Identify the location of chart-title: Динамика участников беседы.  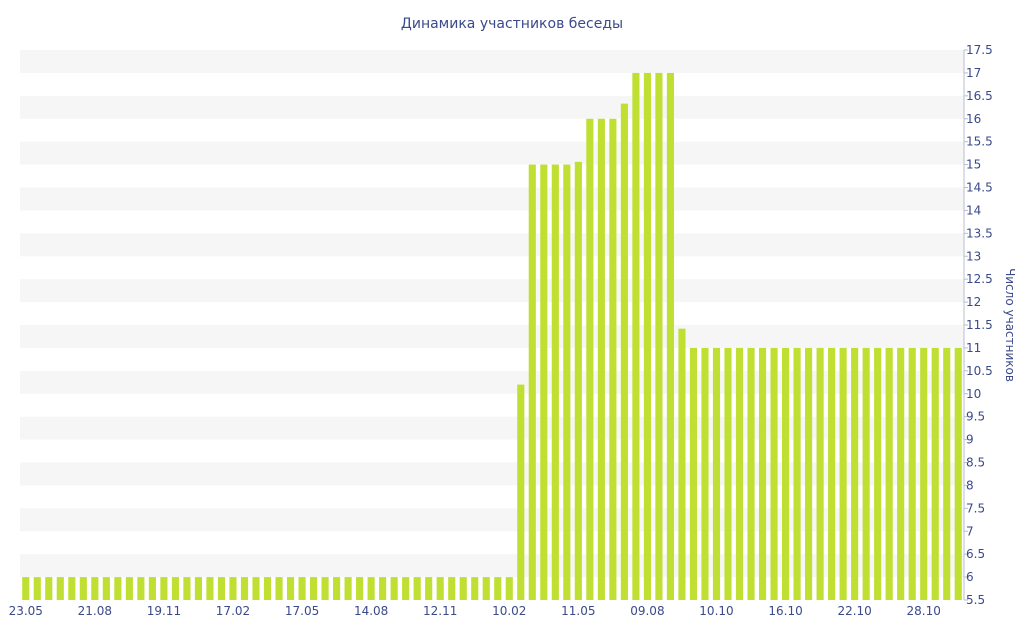
(512, 24).